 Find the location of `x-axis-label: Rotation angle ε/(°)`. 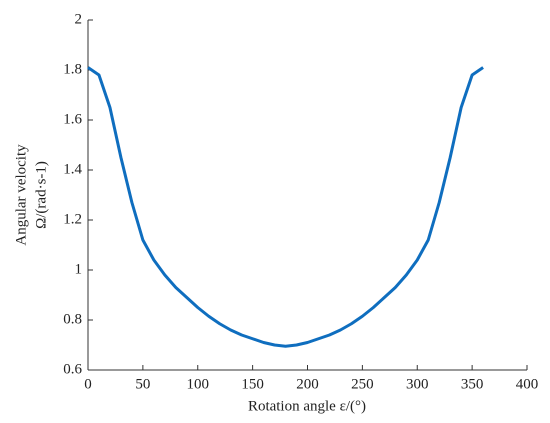

x-axis-label: Rotation angle ε/(°) is located at coordinates (307, 406).